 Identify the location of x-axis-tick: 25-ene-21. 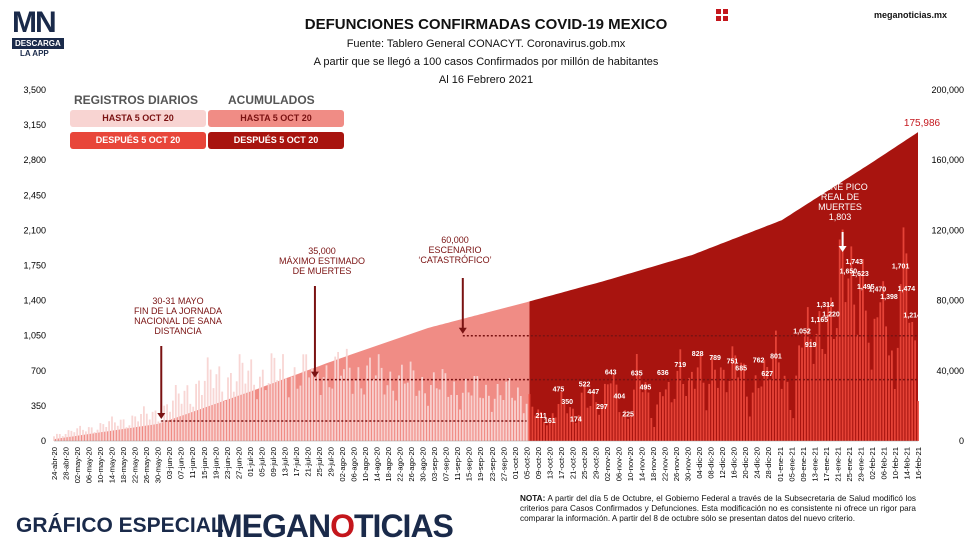
(849, 464).